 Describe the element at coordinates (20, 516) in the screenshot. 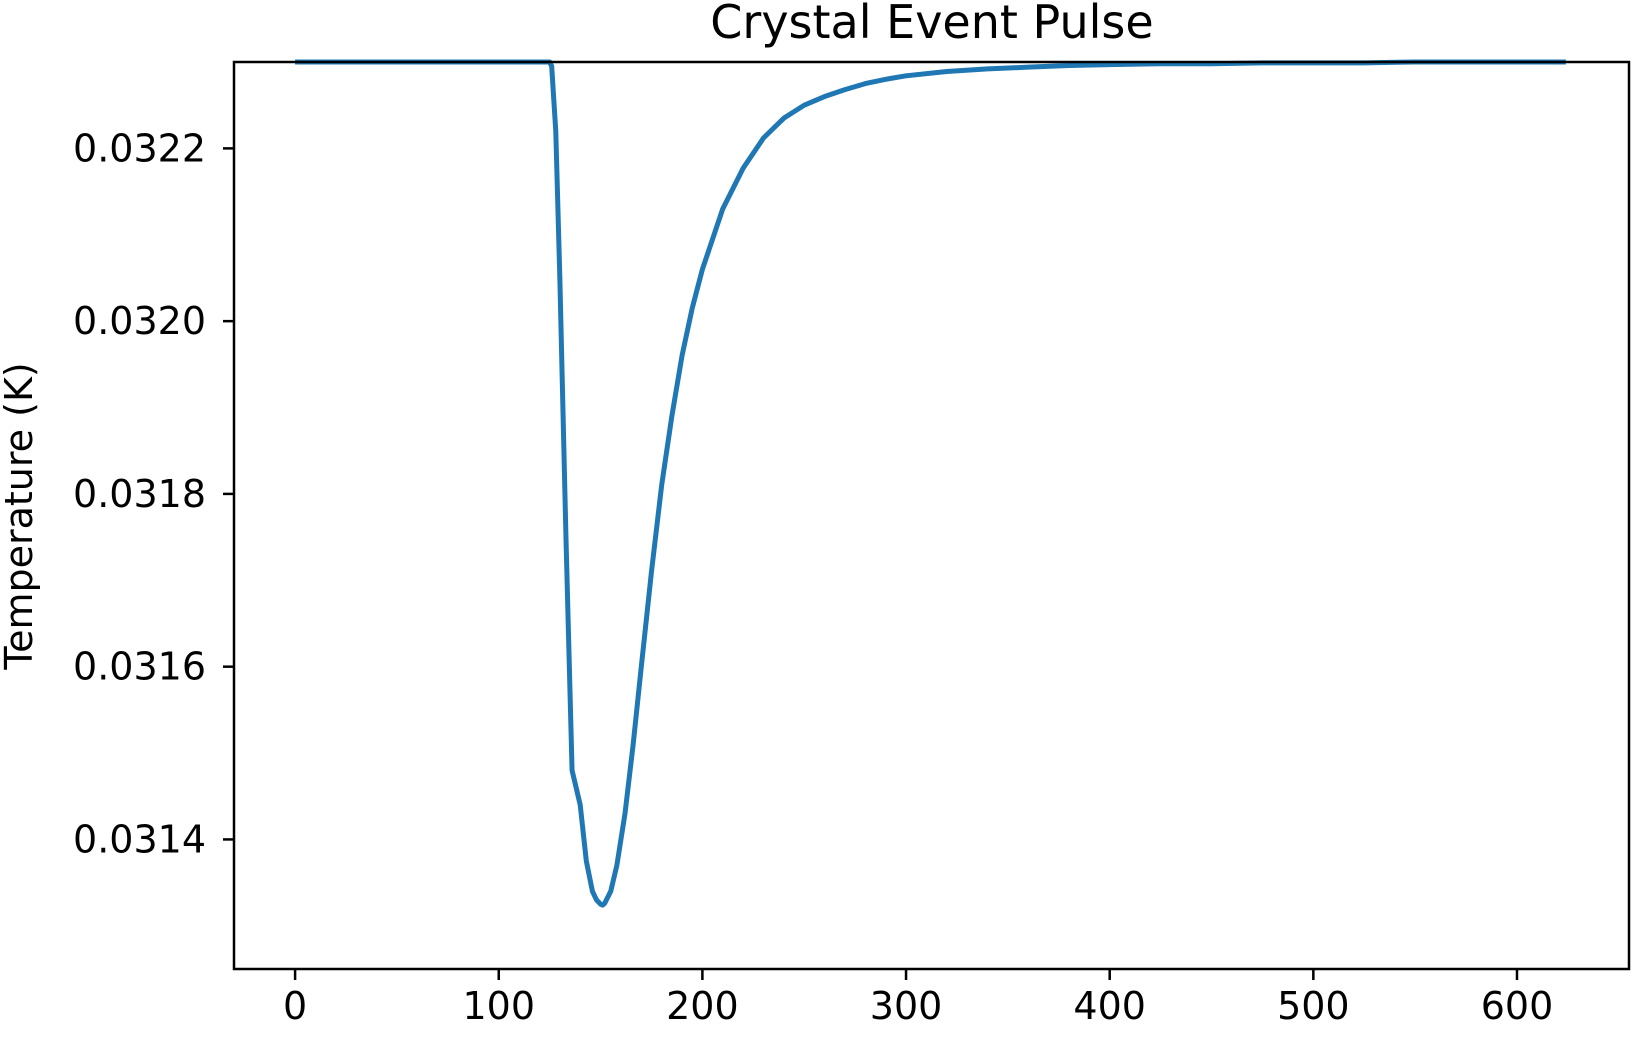

I see `y-axis-label: Temperature (K)` at that location.